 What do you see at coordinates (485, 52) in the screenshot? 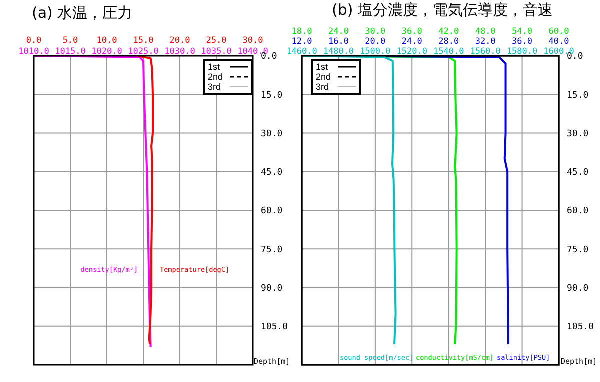
I see `x-tick-label: 1560.0` at bounding box center [485, 52].